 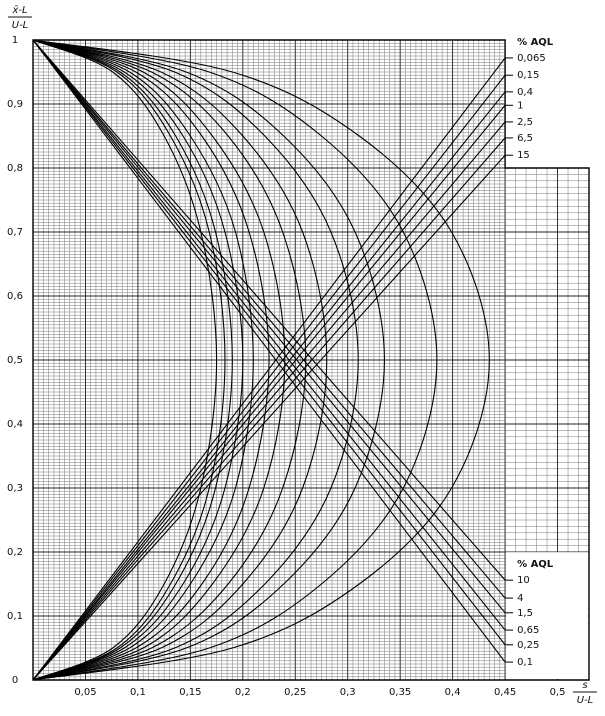 I want to click on legend-label: 1,5, so click(x=525, y=613).